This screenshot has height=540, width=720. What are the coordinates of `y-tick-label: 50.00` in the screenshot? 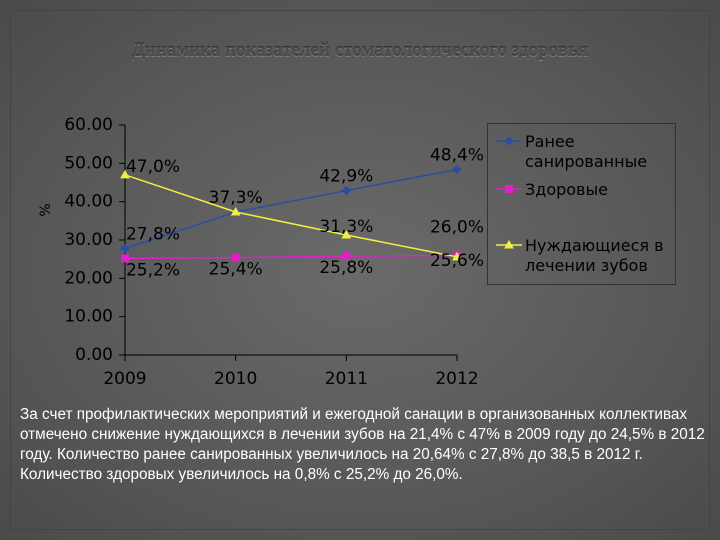 It's located at (88, 163).